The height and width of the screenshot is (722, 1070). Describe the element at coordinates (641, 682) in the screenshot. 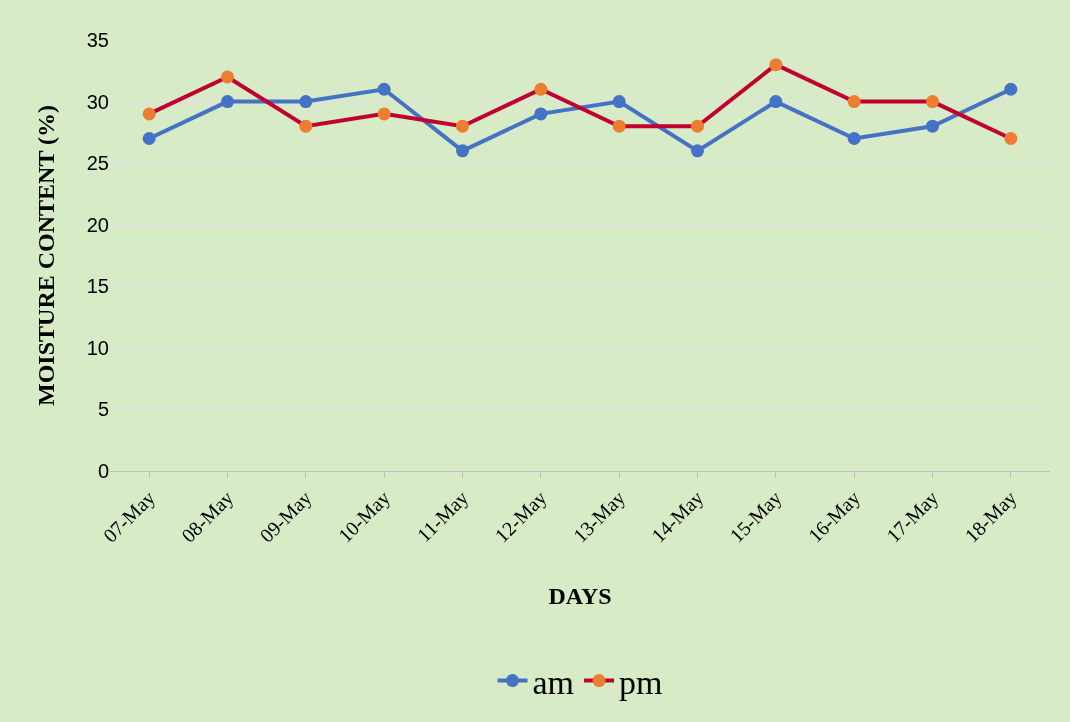

I see `legend-label: pm` at that location.